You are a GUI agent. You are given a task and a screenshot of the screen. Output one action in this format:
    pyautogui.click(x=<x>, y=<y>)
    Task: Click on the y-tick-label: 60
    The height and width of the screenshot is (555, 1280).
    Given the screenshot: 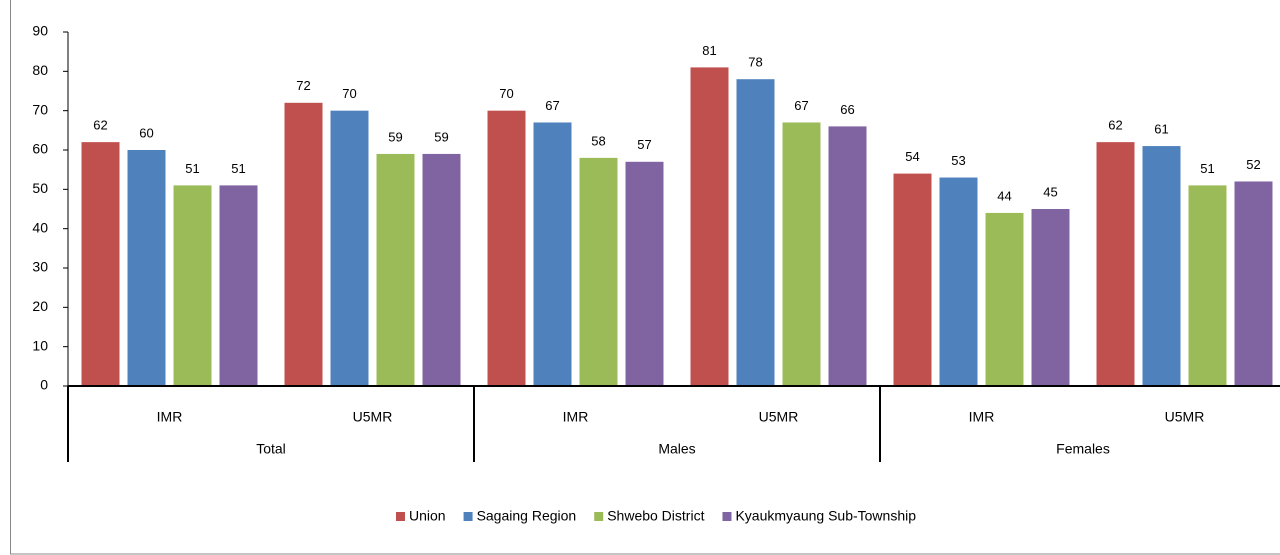 What is the action you would take?
    pyautogui.click(x=40, y=149)
    